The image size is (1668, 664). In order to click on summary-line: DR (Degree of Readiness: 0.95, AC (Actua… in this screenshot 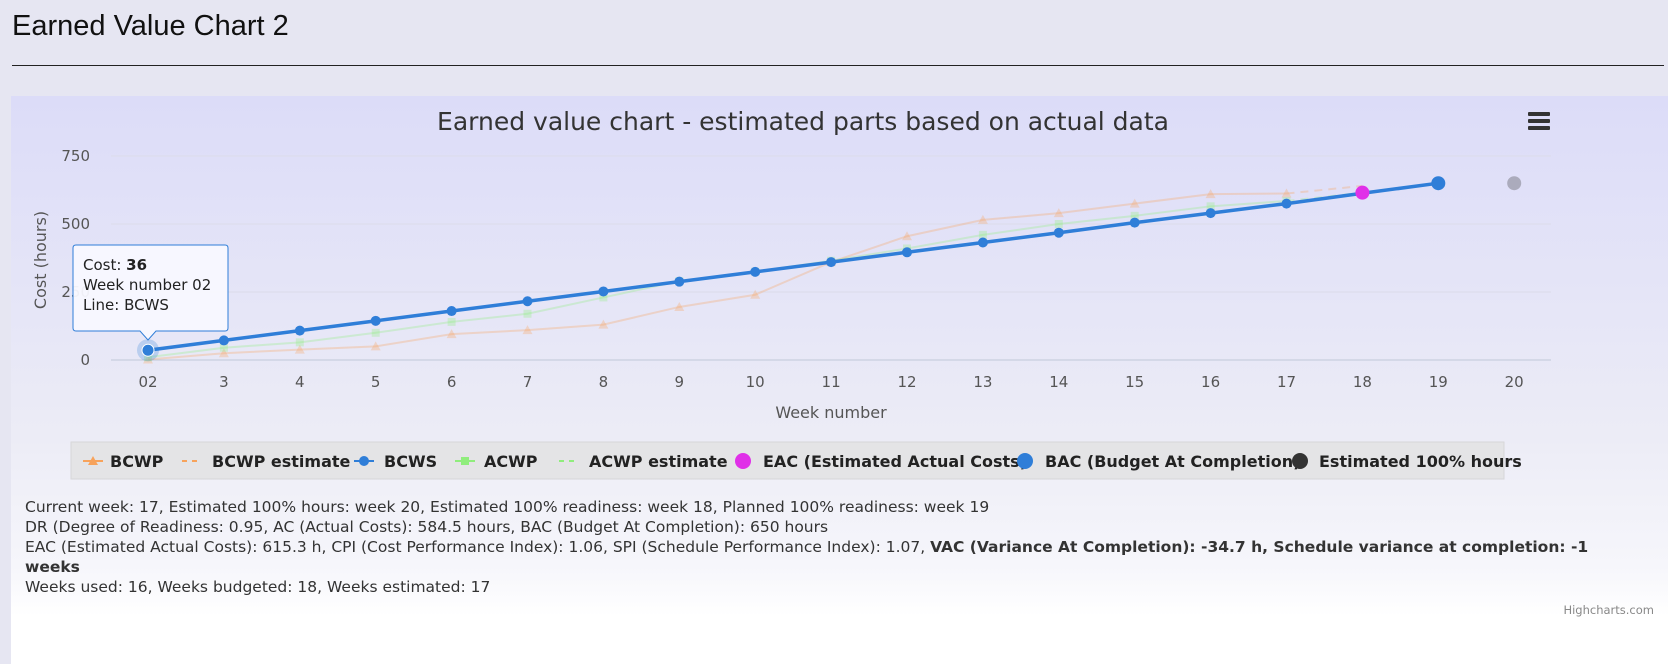, I will do `click(427, 527)`.